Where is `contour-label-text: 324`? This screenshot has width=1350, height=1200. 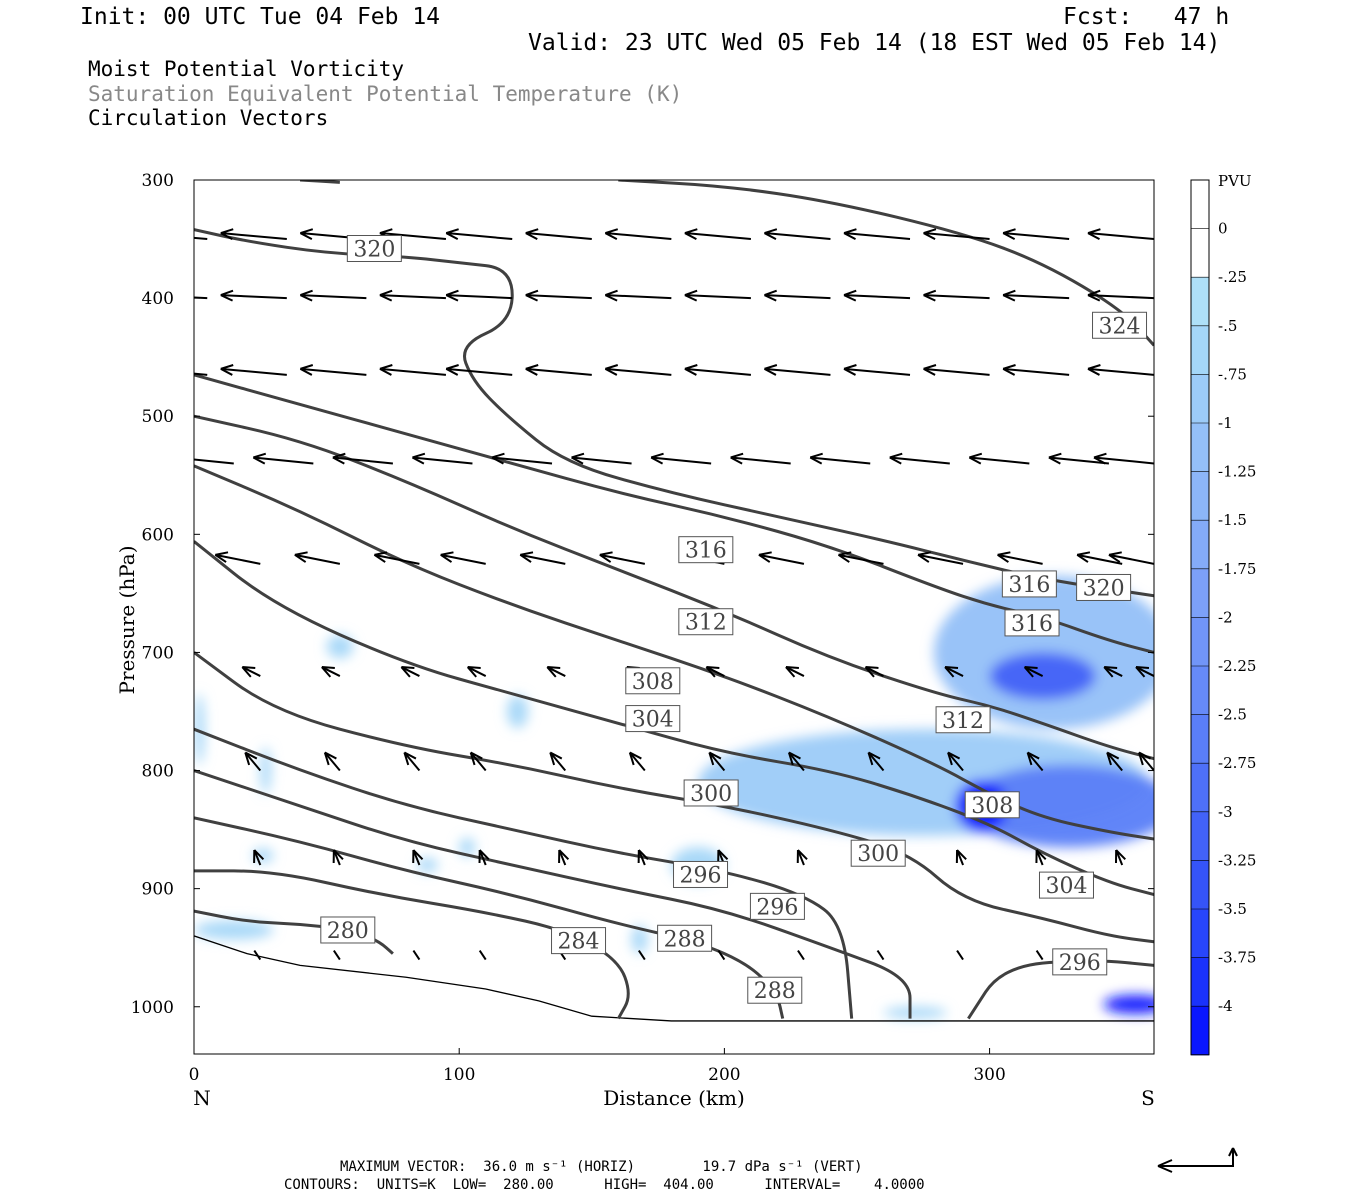
contour-label-text: 324 is located at coordinates (1120, 326).